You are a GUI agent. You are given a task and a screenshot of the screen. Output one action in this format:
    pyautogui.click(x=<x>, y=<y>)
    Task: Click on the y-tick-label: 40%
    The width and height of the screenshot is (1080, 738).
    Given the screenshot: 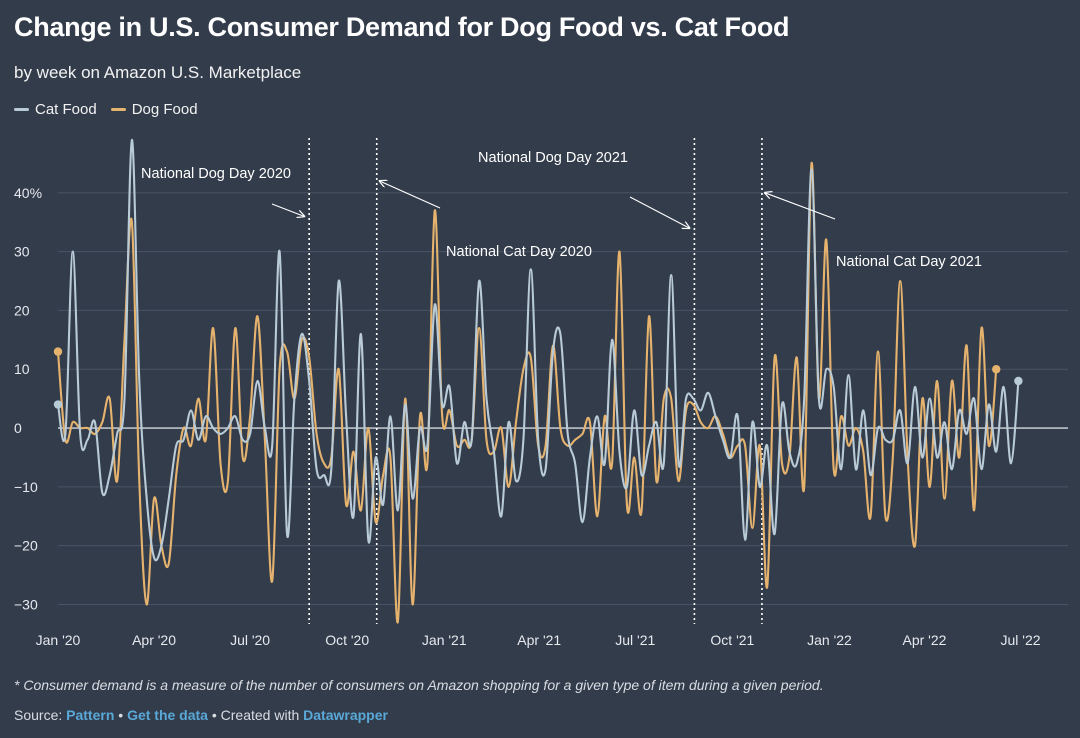 What is the action you would take?
    pyautogui.click(x=28, y=193)
    